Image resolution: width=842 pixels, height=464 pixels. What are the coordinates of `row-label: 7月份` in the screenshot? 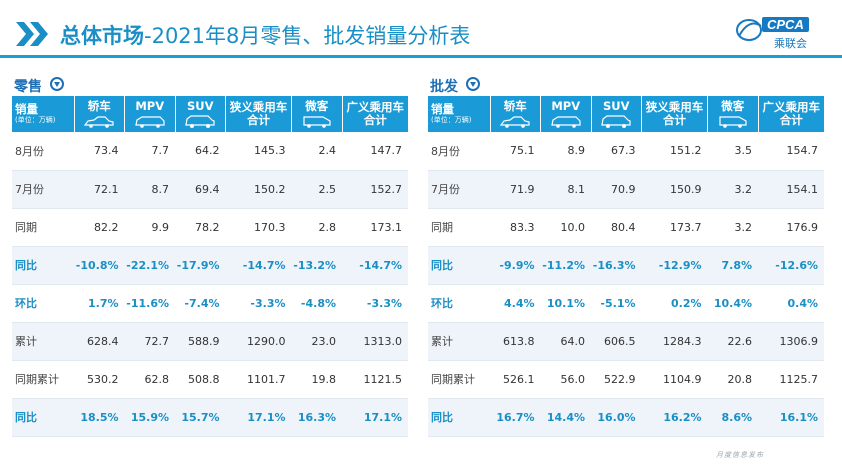 It's located at (43, 189).